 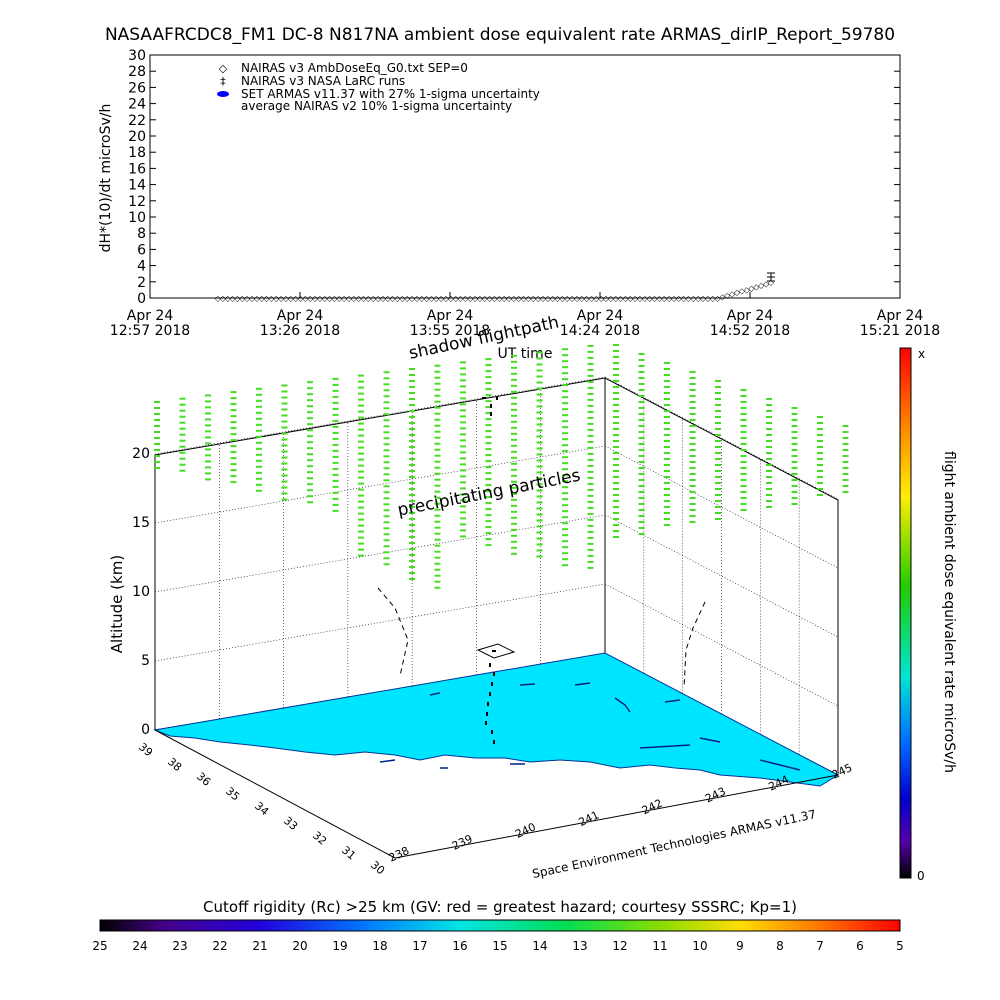 I want to click on flightpath-points, so click(x=496, y=570).